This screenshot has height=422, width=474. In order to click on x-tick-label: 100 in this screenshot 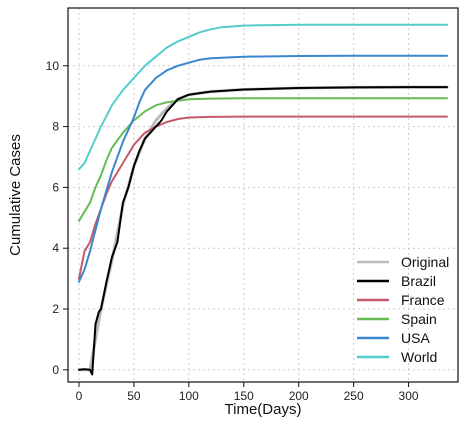, I will do `click(189, 396)`.